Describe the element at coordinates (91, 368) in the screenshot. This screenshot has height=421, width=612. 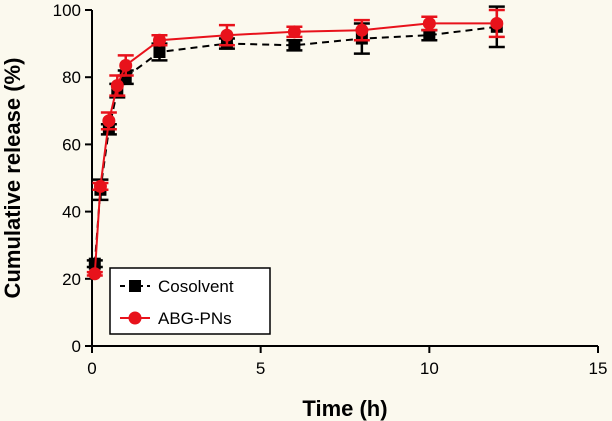
I see `x-tick-label-0: 0` at that location.